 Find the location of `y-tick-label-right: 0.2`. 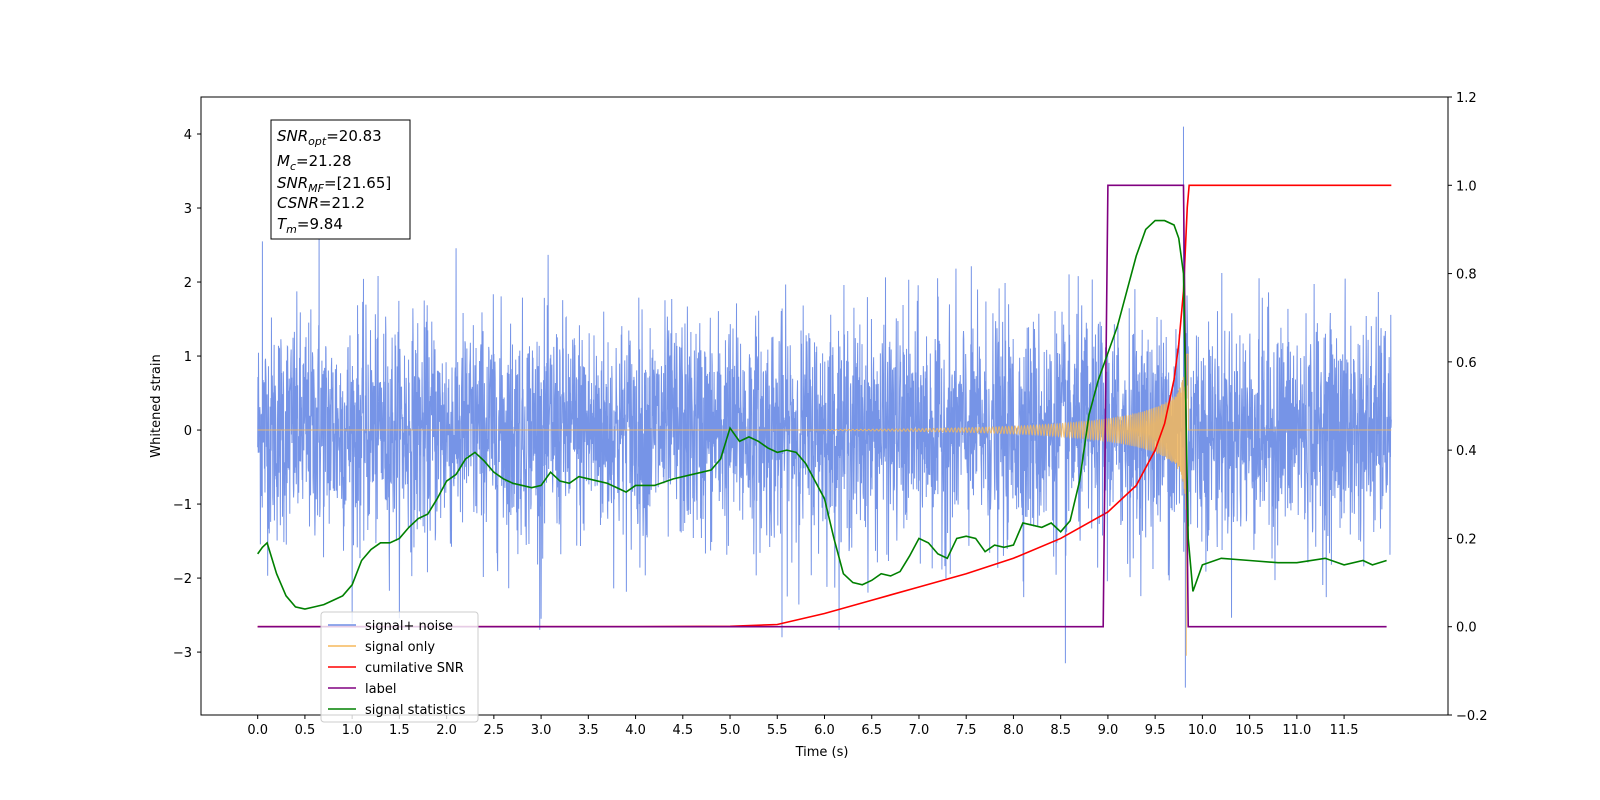

y-tick-label-right: 0.2 is located at coordinates (1466, 539).